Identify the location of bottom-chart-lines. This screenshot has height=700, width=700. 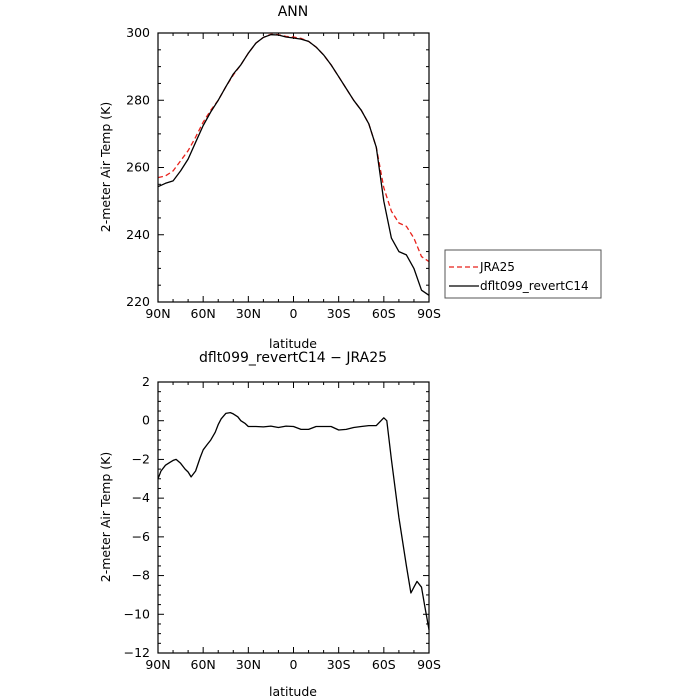
(293, 520).